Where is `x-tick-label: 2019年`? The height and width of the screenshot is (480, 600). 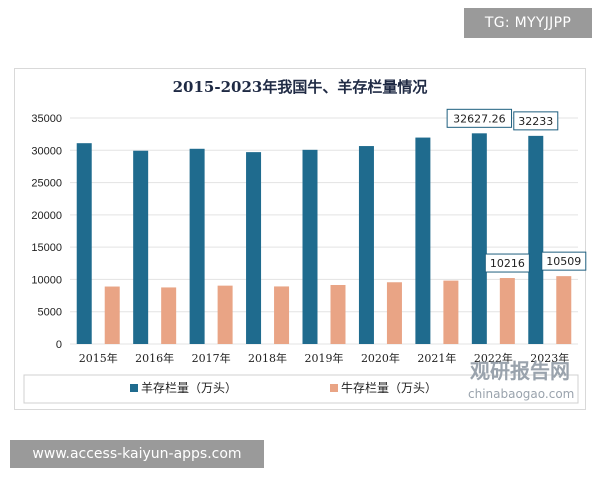 x-tick-label: 2019年 is located at coordinates (324, 358).